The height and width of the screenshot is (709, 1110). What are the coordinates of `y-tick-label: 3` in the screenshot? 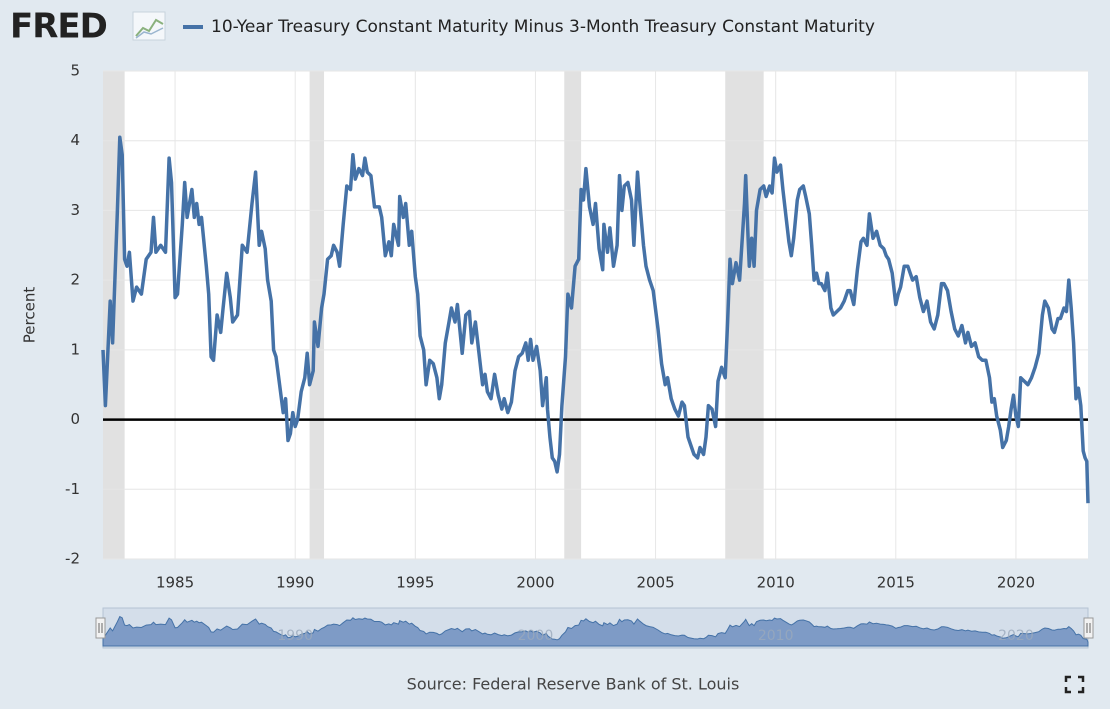 It's located at (75, 210).